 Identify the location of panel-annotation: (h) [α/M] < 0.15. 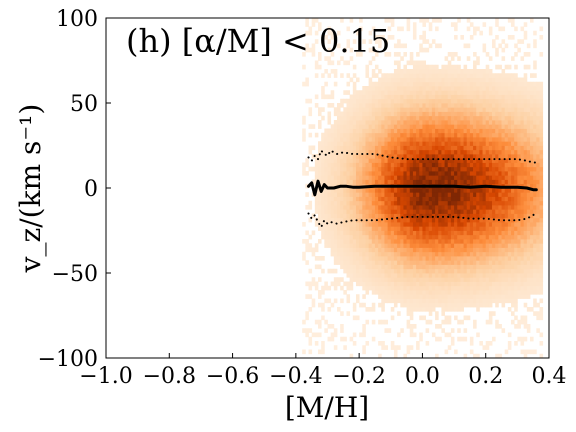
(258, 41).